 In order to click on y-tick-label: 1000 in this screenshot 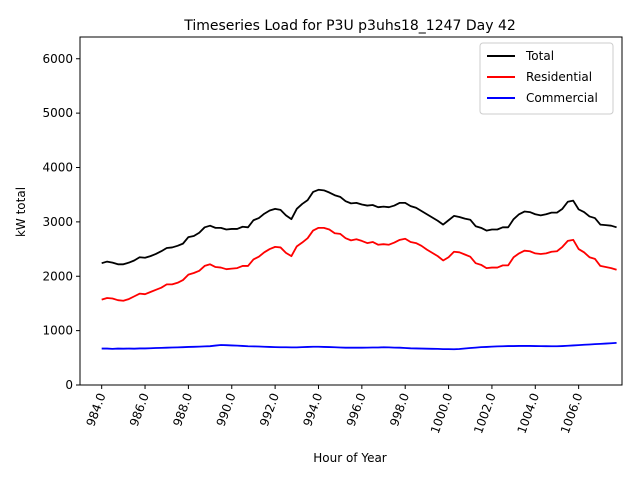, I will do `click(57, 331)`.